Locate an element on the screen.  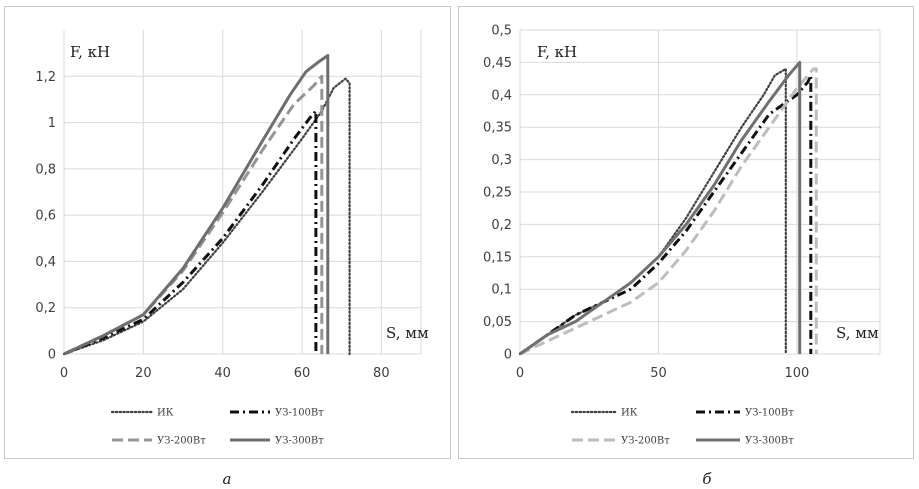
y-tick-label: 0,25 is located at coordinates (497, 193).